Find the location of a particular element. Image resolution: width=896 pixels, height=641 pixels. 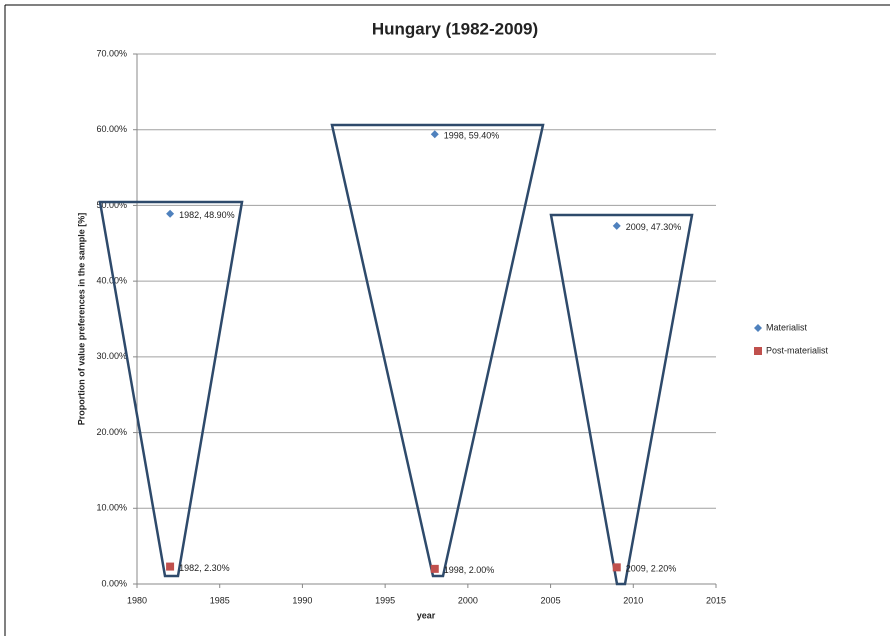

y-tick-label: 10.00% is located at coordinates (111, 508).